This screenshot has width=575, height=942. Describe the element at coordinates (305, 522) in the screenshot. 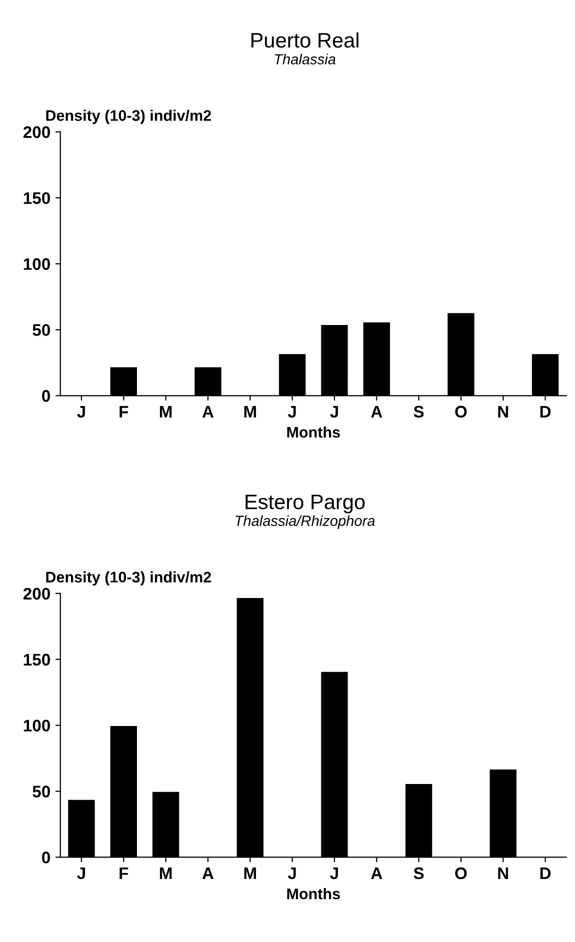

I see `chart-subtitle: Thalassia/Rhizophora` at that location.